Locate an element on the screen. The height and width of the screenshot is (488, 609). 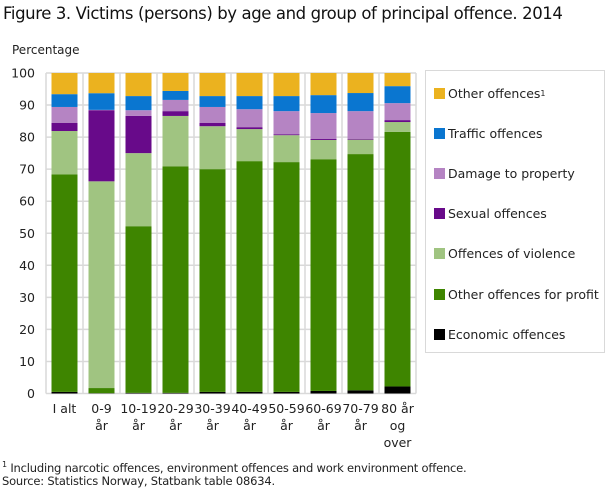
y-axis-ticks: 0 10 20 30 40 50 60 70 80 90 100 is located at coordinates (23, 234).